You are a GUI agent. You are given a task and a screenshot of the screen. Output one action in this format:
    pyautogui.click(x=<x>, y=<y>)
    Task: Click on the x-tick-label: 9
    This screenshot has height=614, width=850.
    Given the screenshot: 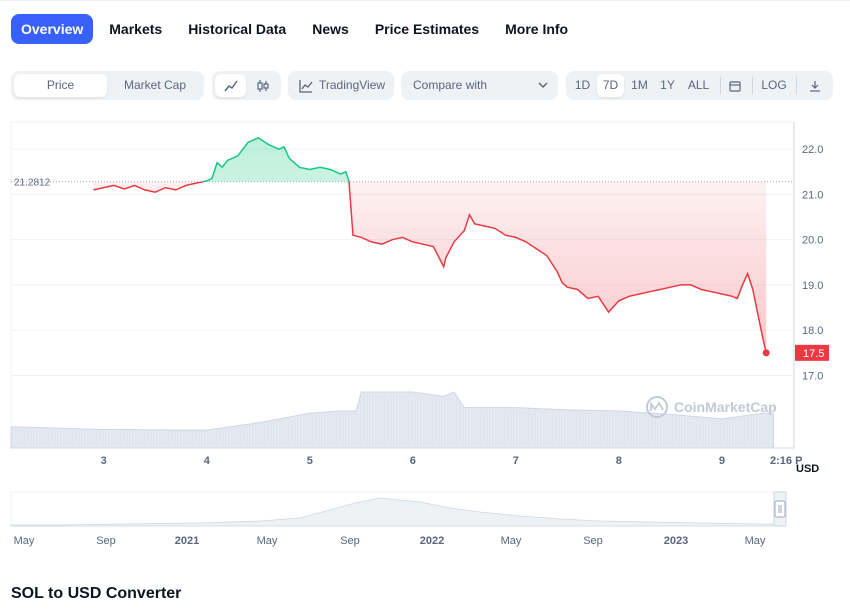 What is the action you would take?
    pyautogui.click(x=722, y=461)
    